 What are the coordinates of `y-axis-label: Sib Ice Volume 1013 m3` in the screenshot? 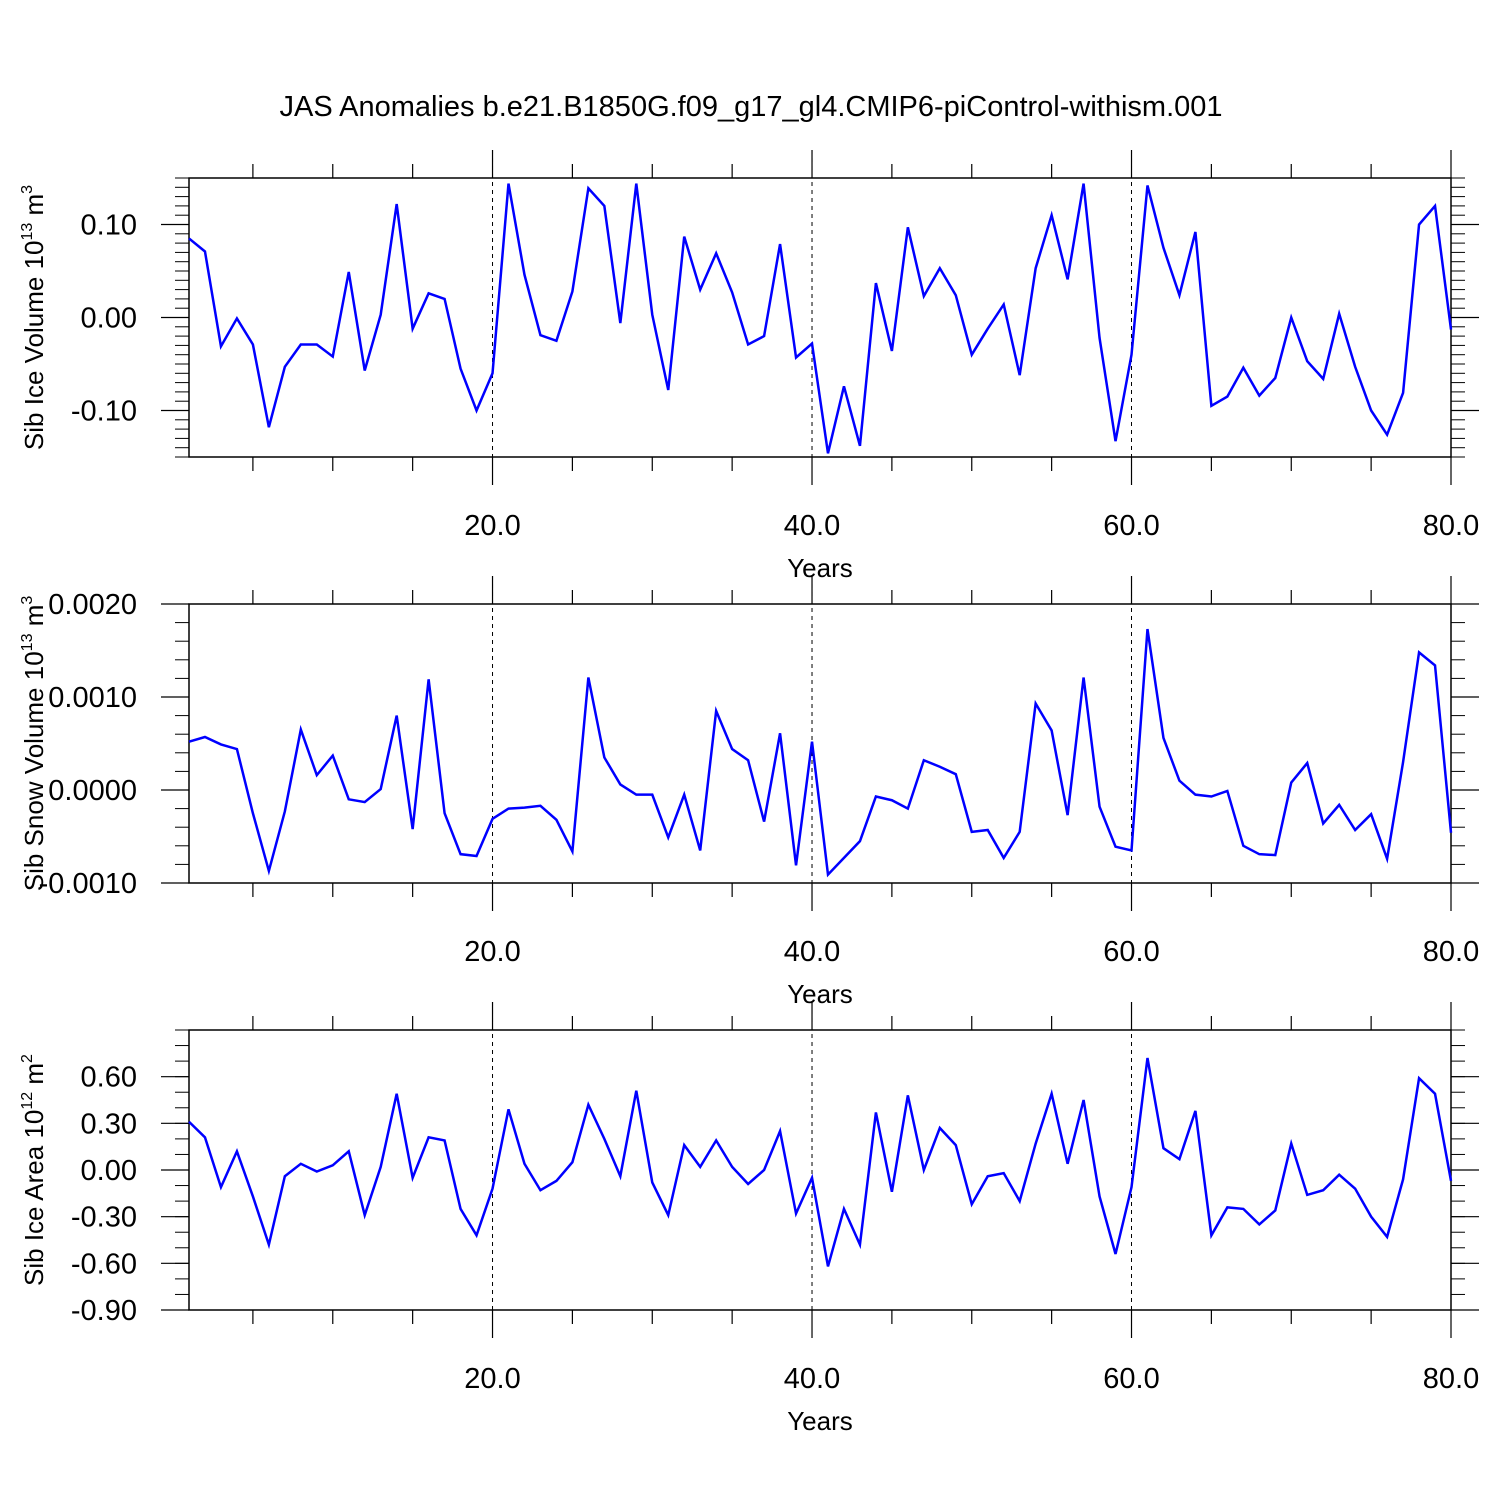 It's located at (34, 317).